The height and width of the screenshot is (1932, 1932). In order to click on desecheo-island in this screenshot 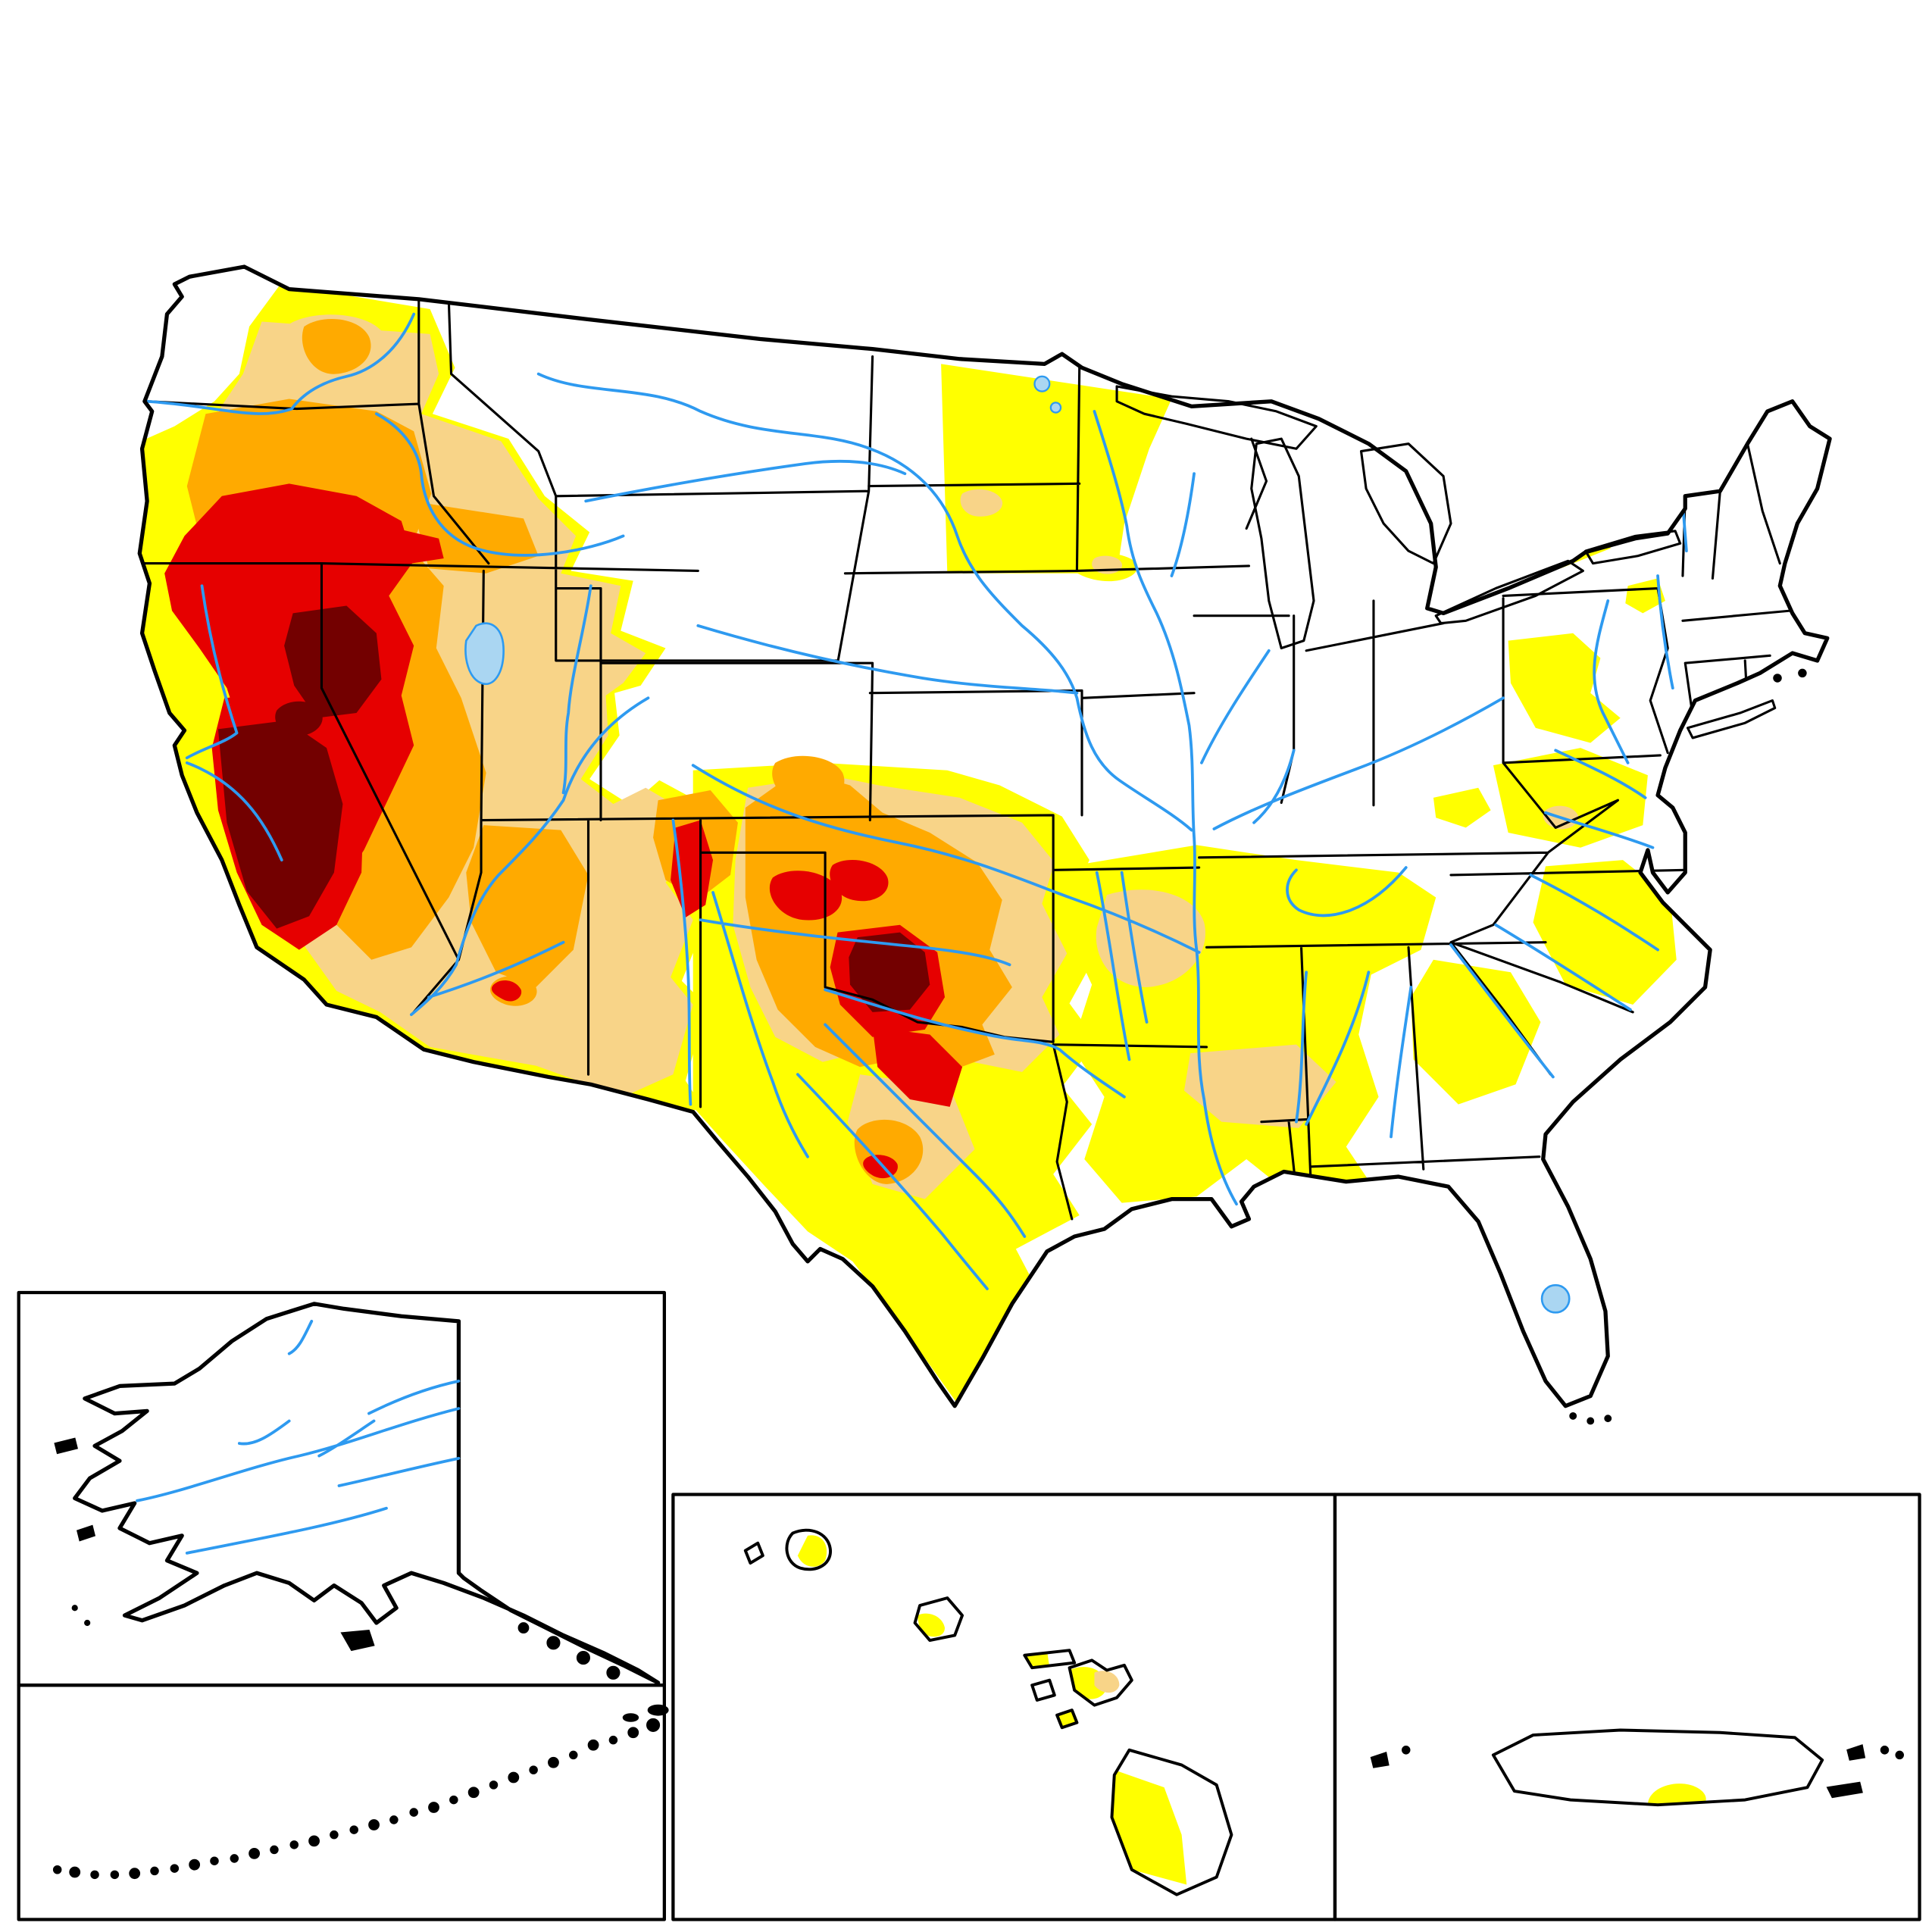, I will do `click(1406, 1750)`.